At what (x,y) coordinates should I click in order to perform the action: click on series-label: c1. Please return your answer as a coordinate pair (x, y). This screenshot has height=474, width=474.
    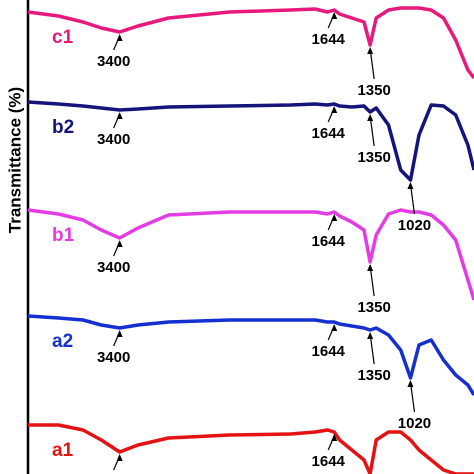
    Looking at the image, I should click on (63, 37).